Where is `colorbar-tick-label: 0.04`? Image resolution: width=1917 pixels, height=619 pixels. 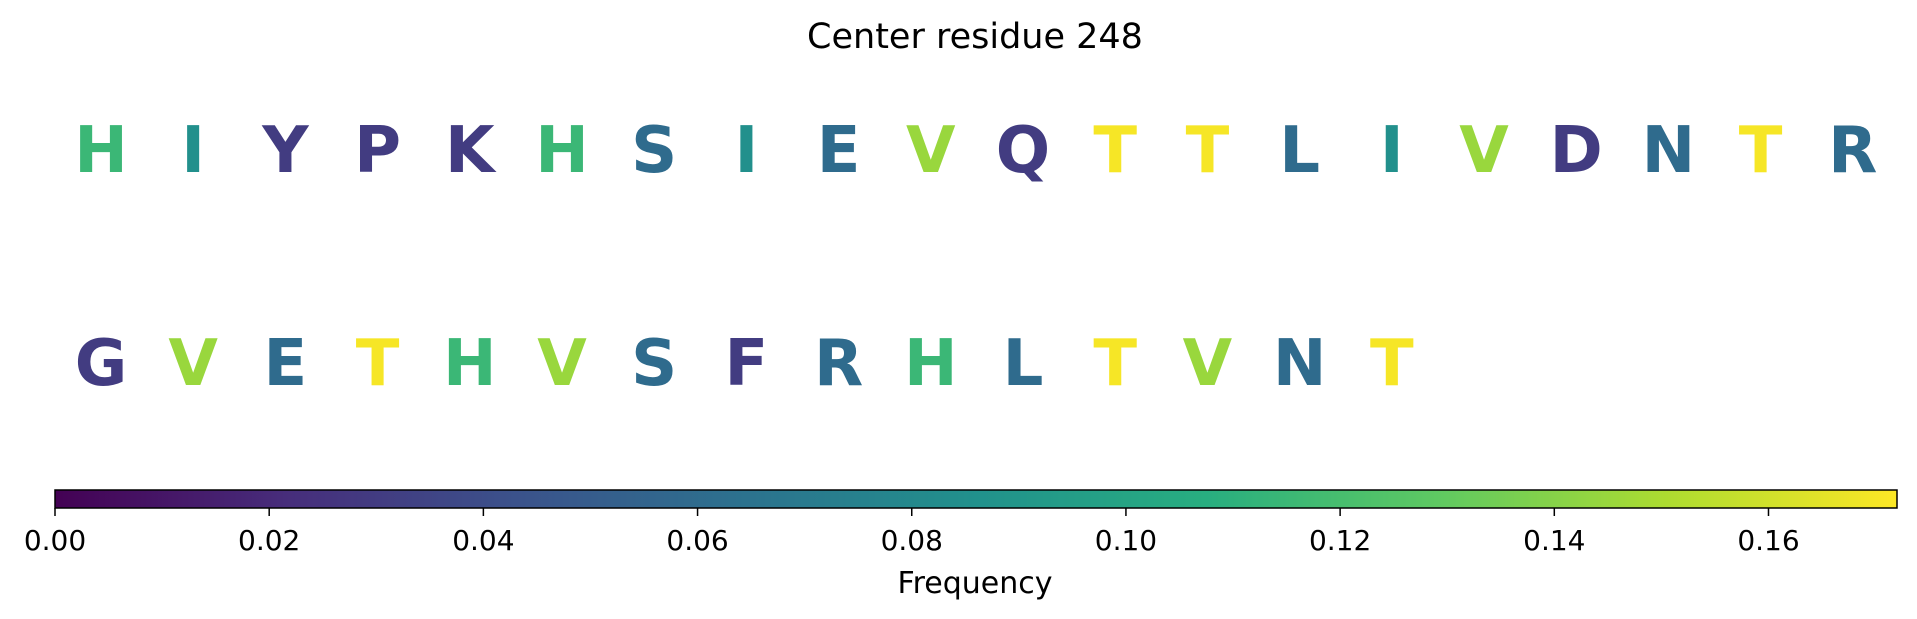
colorbar-tick-label: 0.04 is located at coordinates (483, 540).